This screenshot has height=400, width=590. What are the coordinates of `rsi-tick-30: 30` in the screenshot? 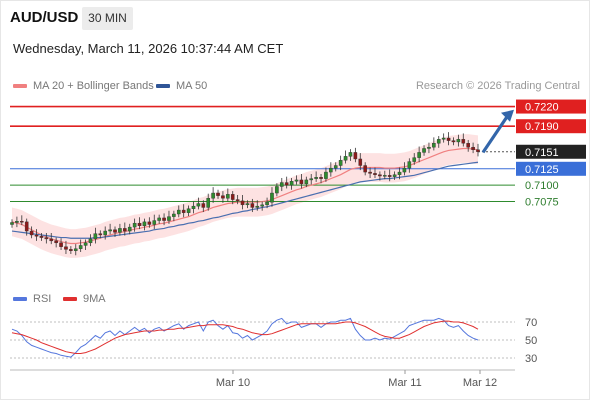 It's located at (531, 359).